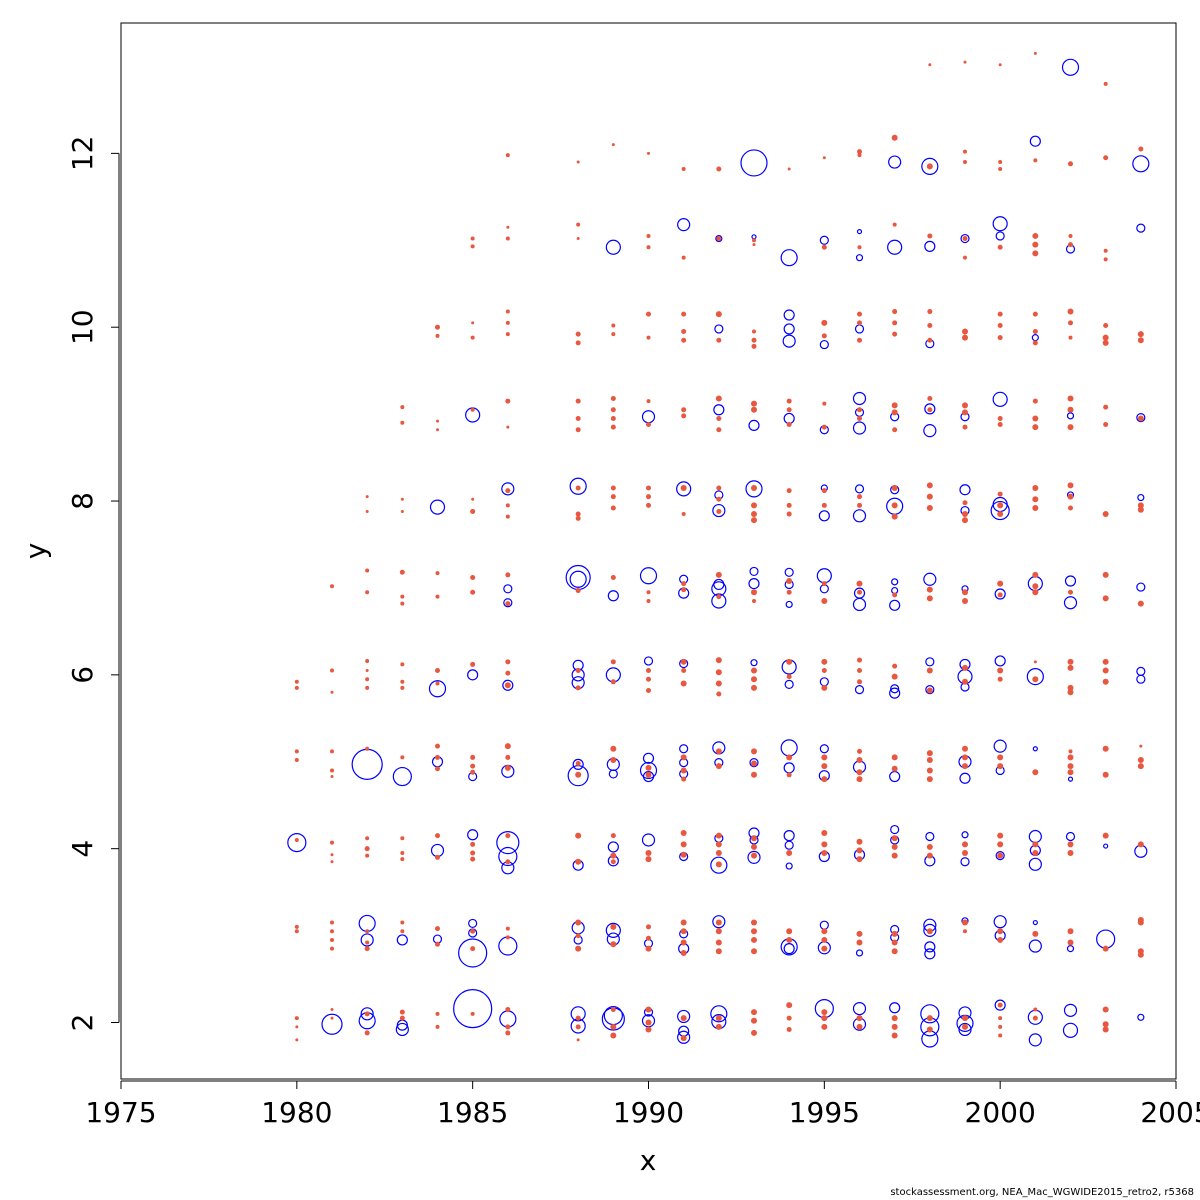 This screenshot has height=1200, width=1200. I want to click on x-tick-label: 1975, so click(120, 1112).